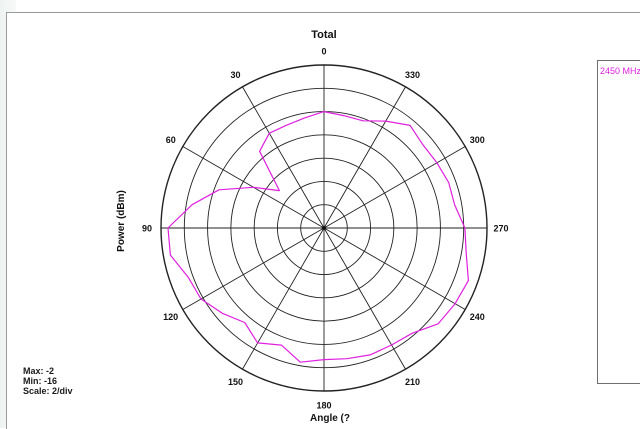 Image resolution: width=640 pixels, height=429 pixels. What do you see at coordinates (170, 317) in the screenshot?
I see `angle-tick-label: 120` at bounding box center [170, 317].